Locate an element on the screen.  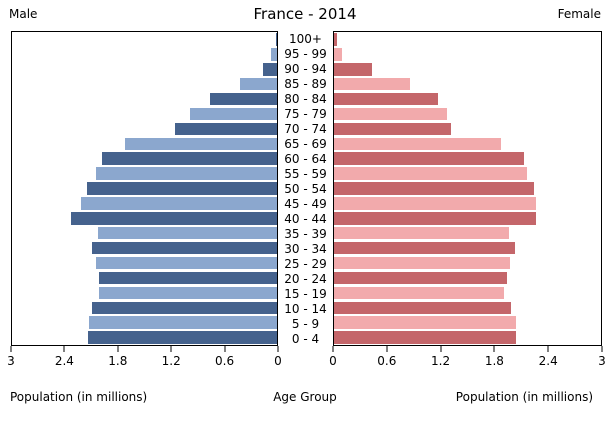
female-side-title: Female is located at coordinates (579, 14).